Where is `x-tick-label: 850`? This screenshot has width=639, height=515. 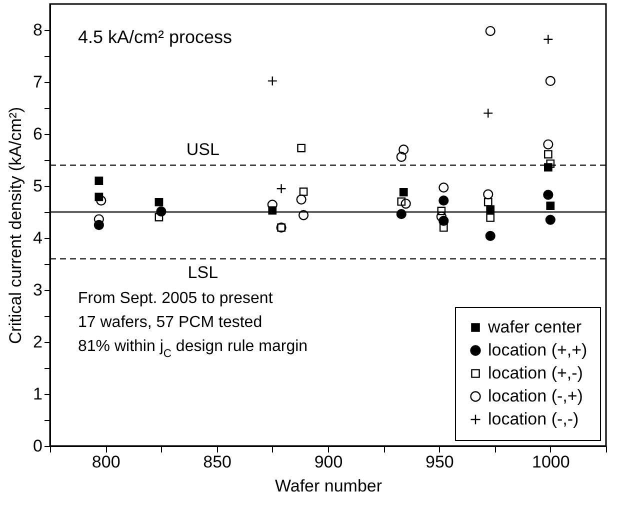
x-tick-label: 850 is located at coordinates (217, 462).